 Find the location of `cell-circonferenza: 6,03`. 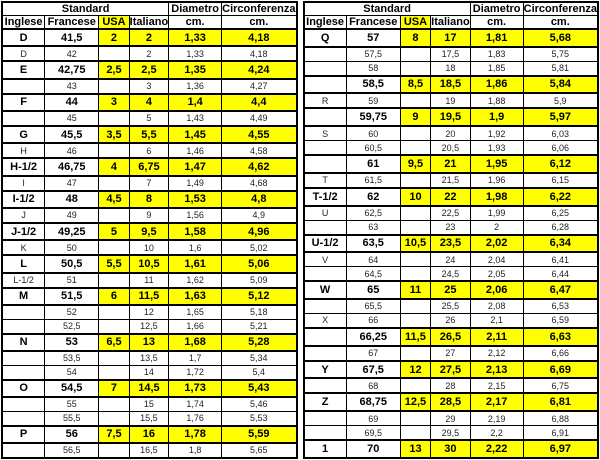

cell-circonferenza: 6,03 is located at coordinates (560, 133).